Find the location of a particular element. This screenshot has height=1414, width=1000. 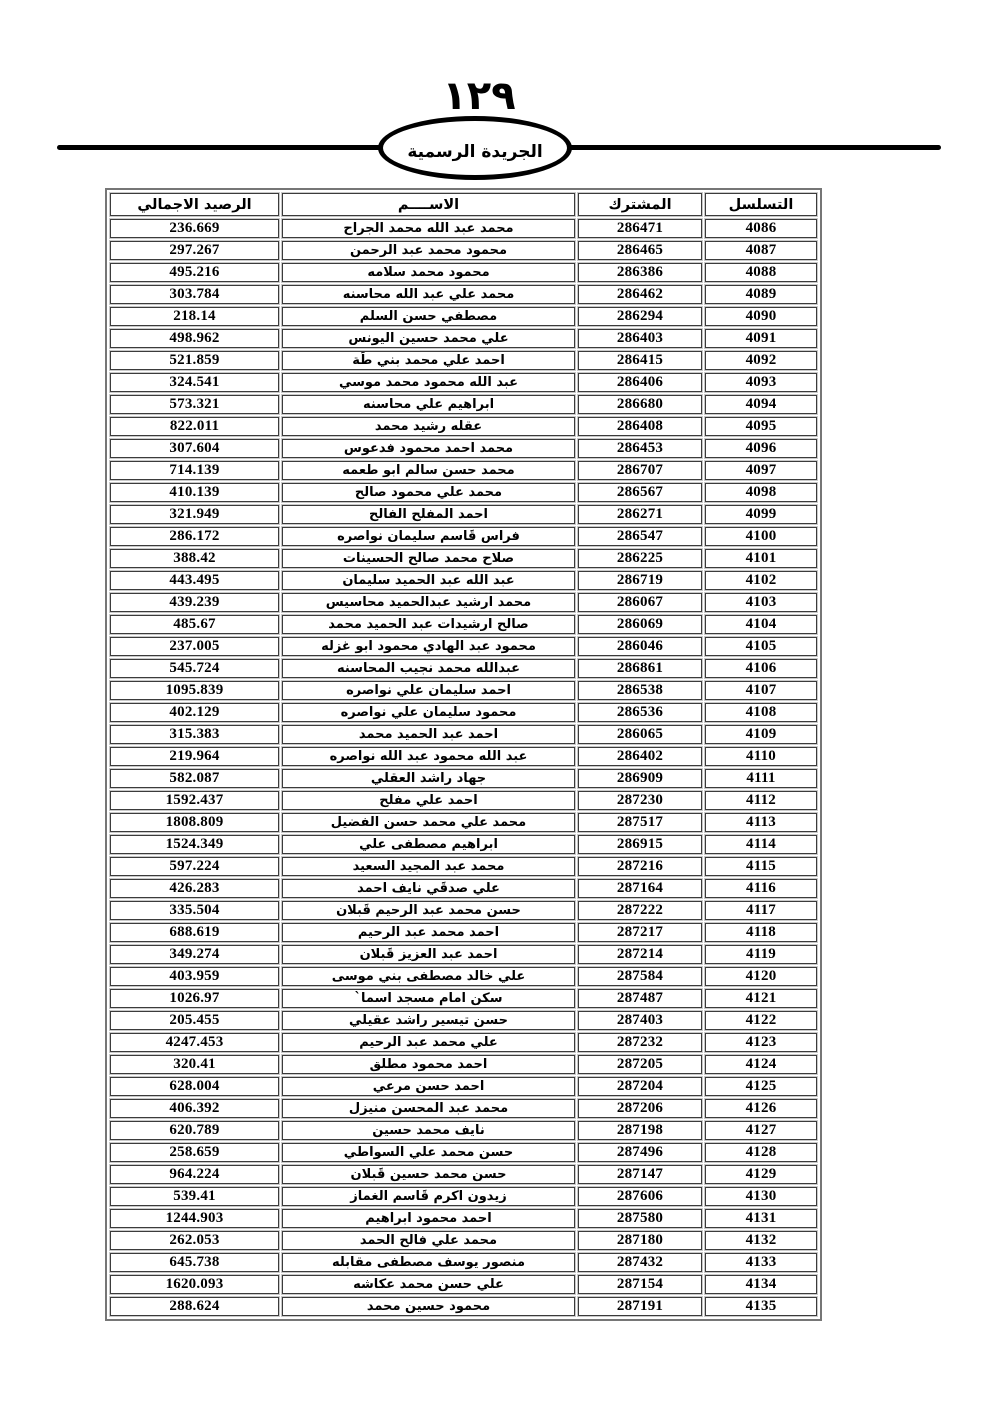

name-cell: احمد محمد عبد الرحيم is located at coordinates (428, 932).